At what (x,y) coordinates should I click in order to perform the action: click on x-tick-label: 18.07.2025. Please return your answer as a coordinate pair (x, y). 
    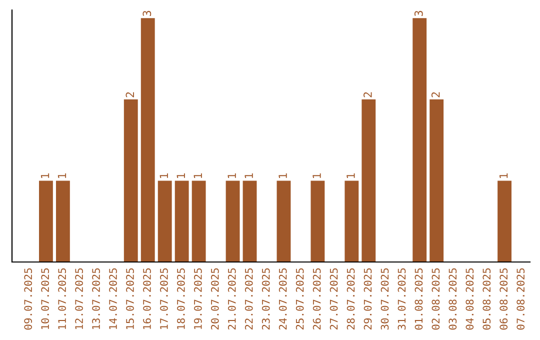
    Looking at the image, I should click on (181, 299).